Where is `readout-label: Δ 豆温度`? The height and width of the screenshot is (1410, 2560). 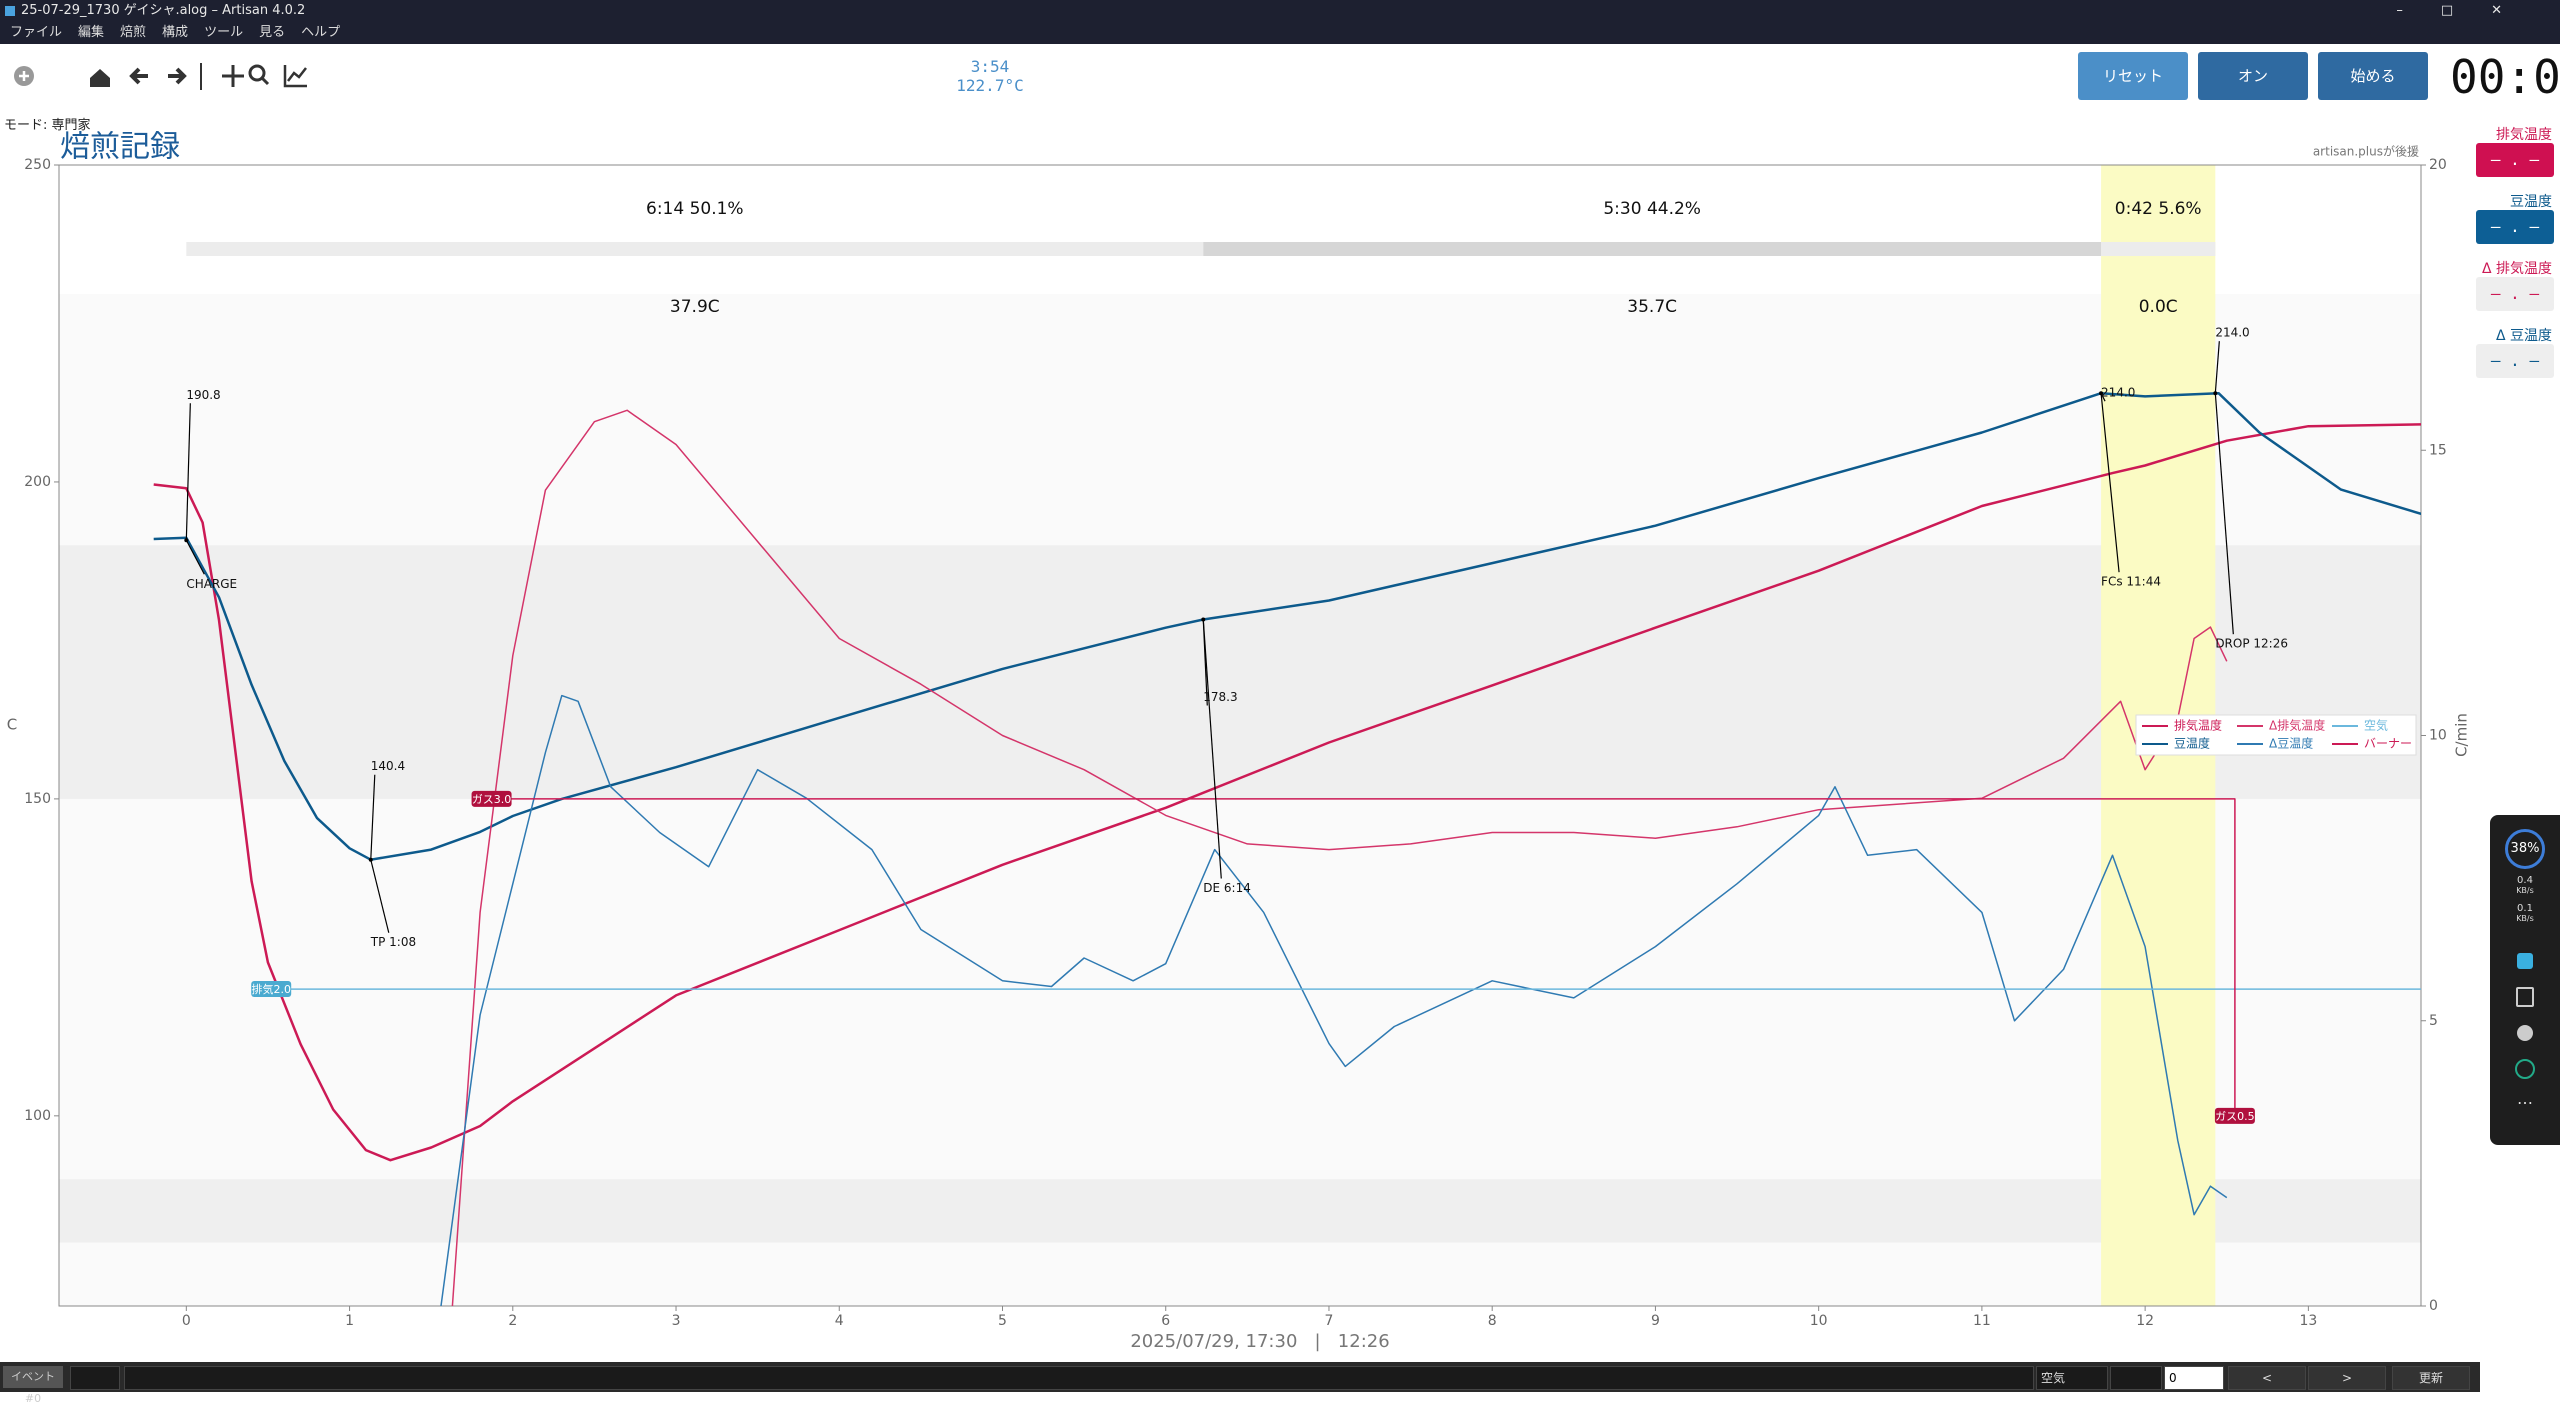 readout-label: Δ 豆温度 is located at coordinates (2523, 336).